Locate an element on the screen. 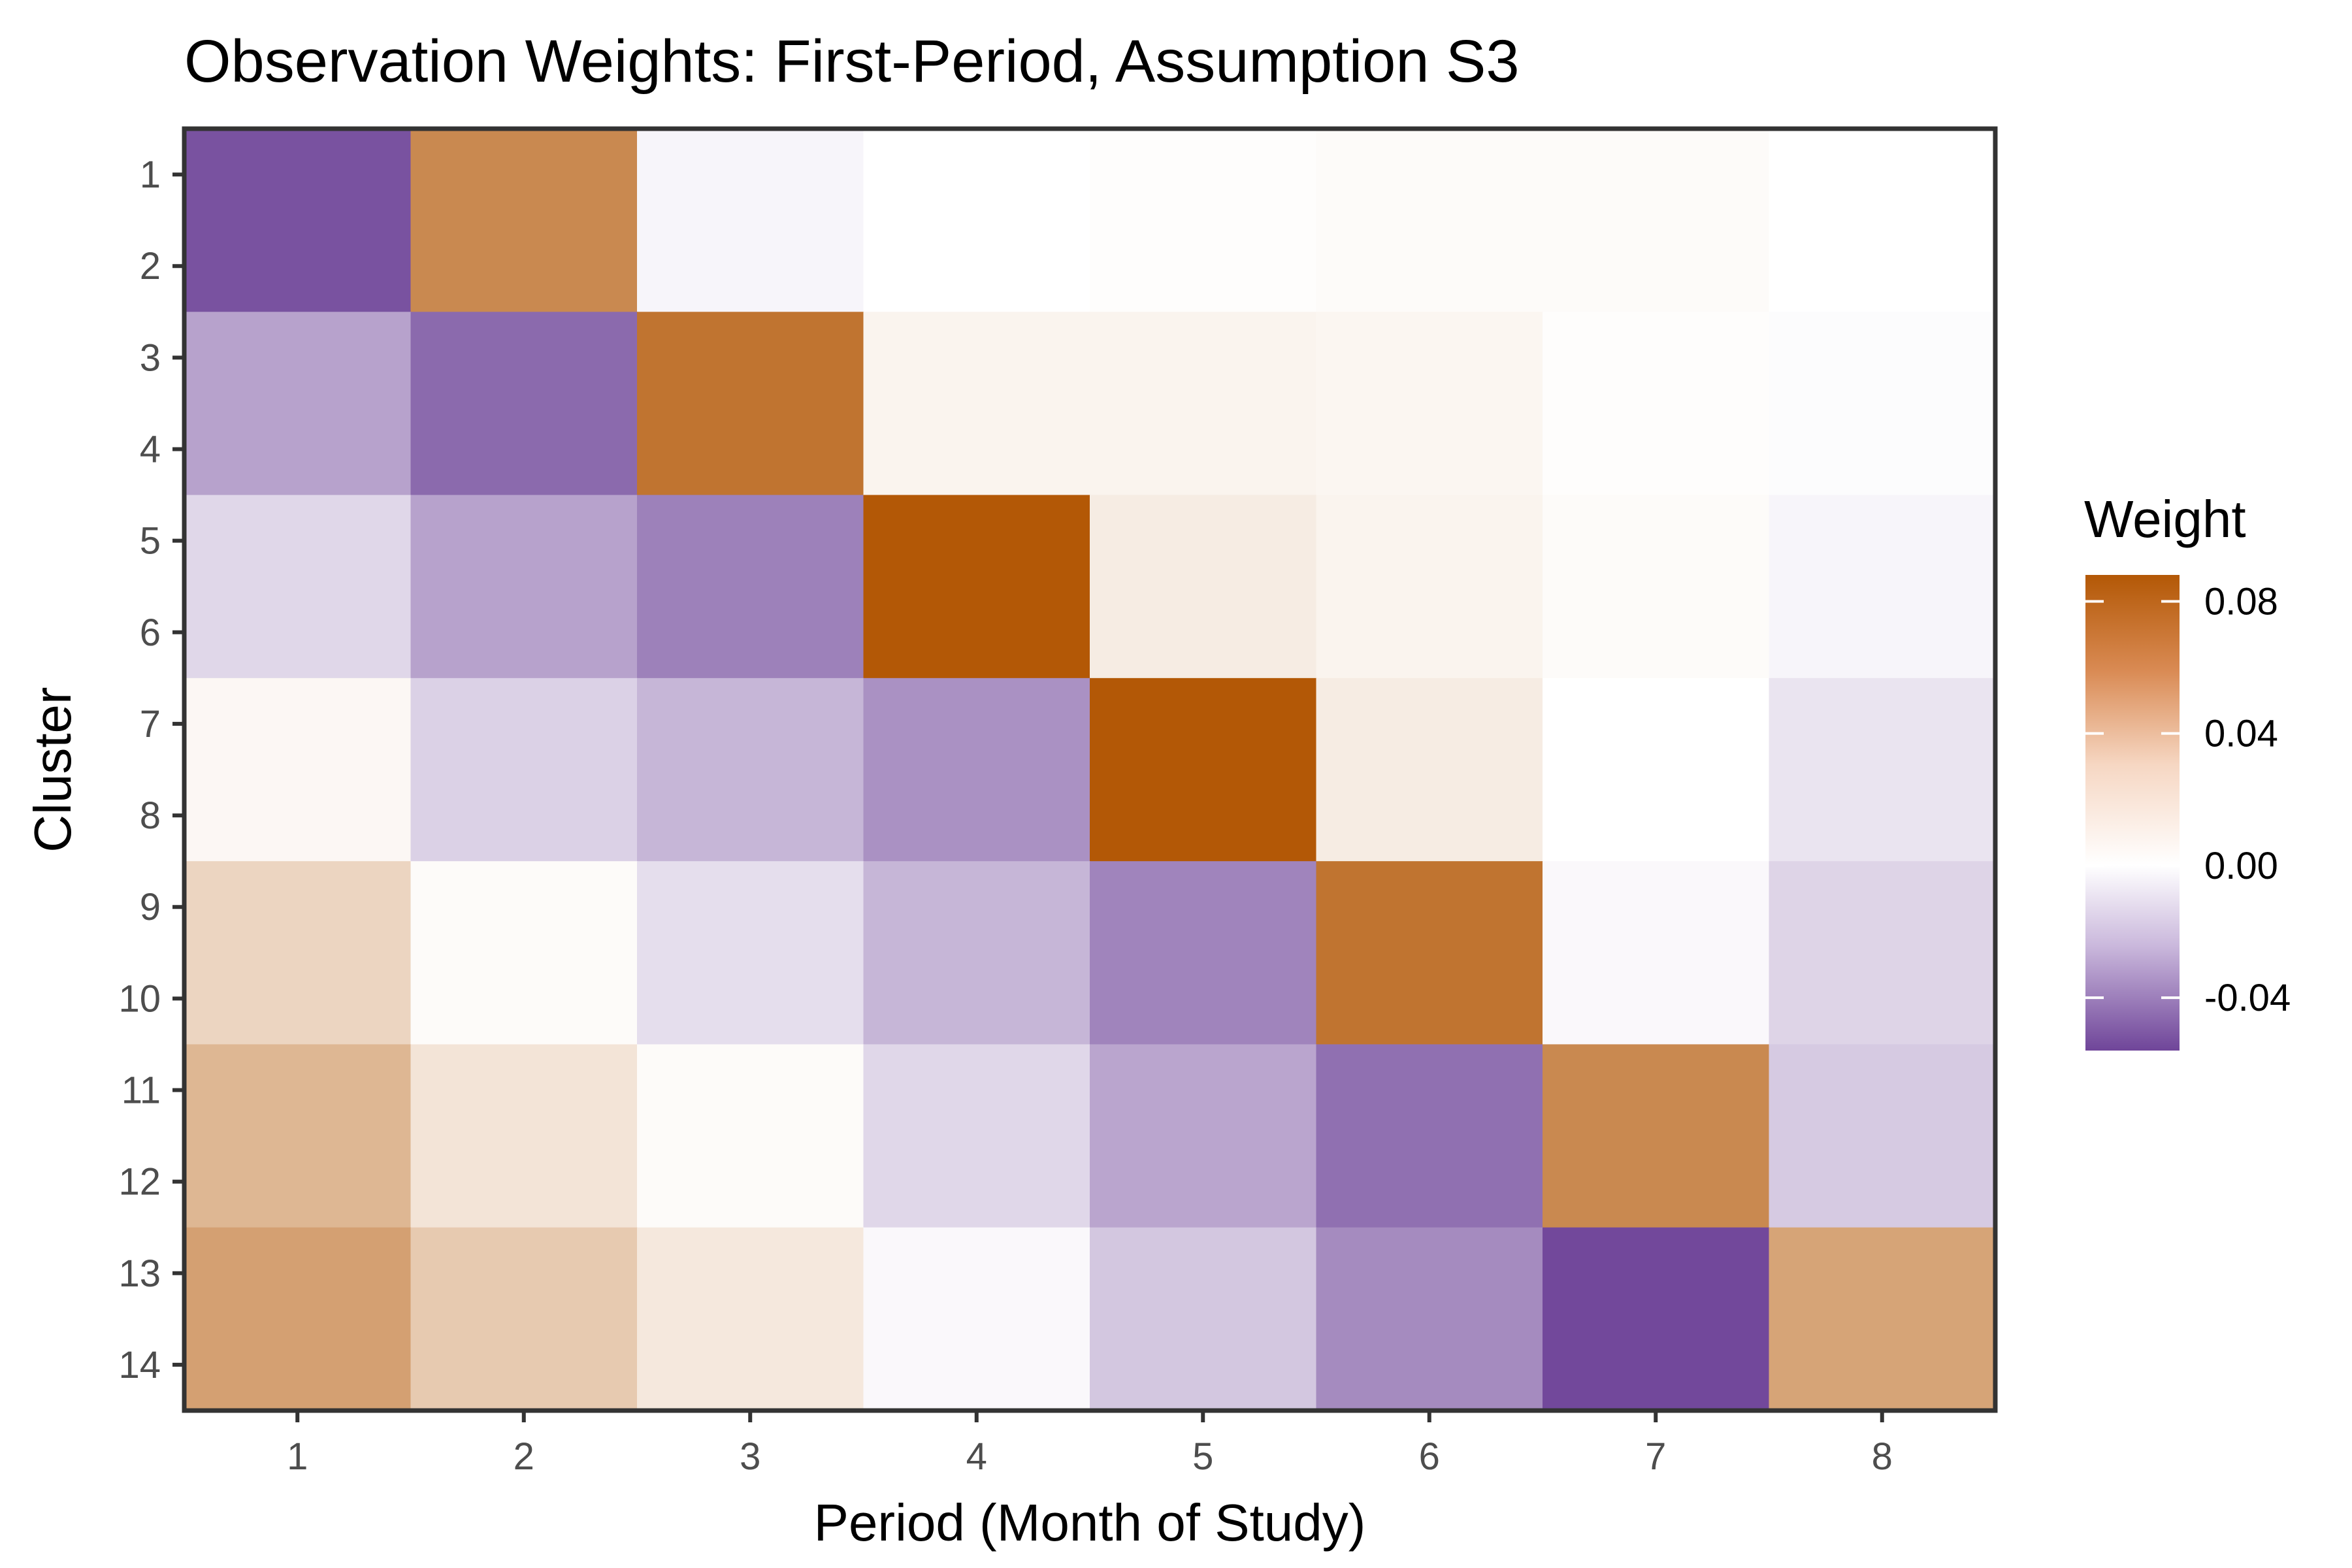 This screenshot has height=1568, width=2352. x-axis: 1 2 3 4 5 6 7 8 is located at coordinates (1090, 1444).